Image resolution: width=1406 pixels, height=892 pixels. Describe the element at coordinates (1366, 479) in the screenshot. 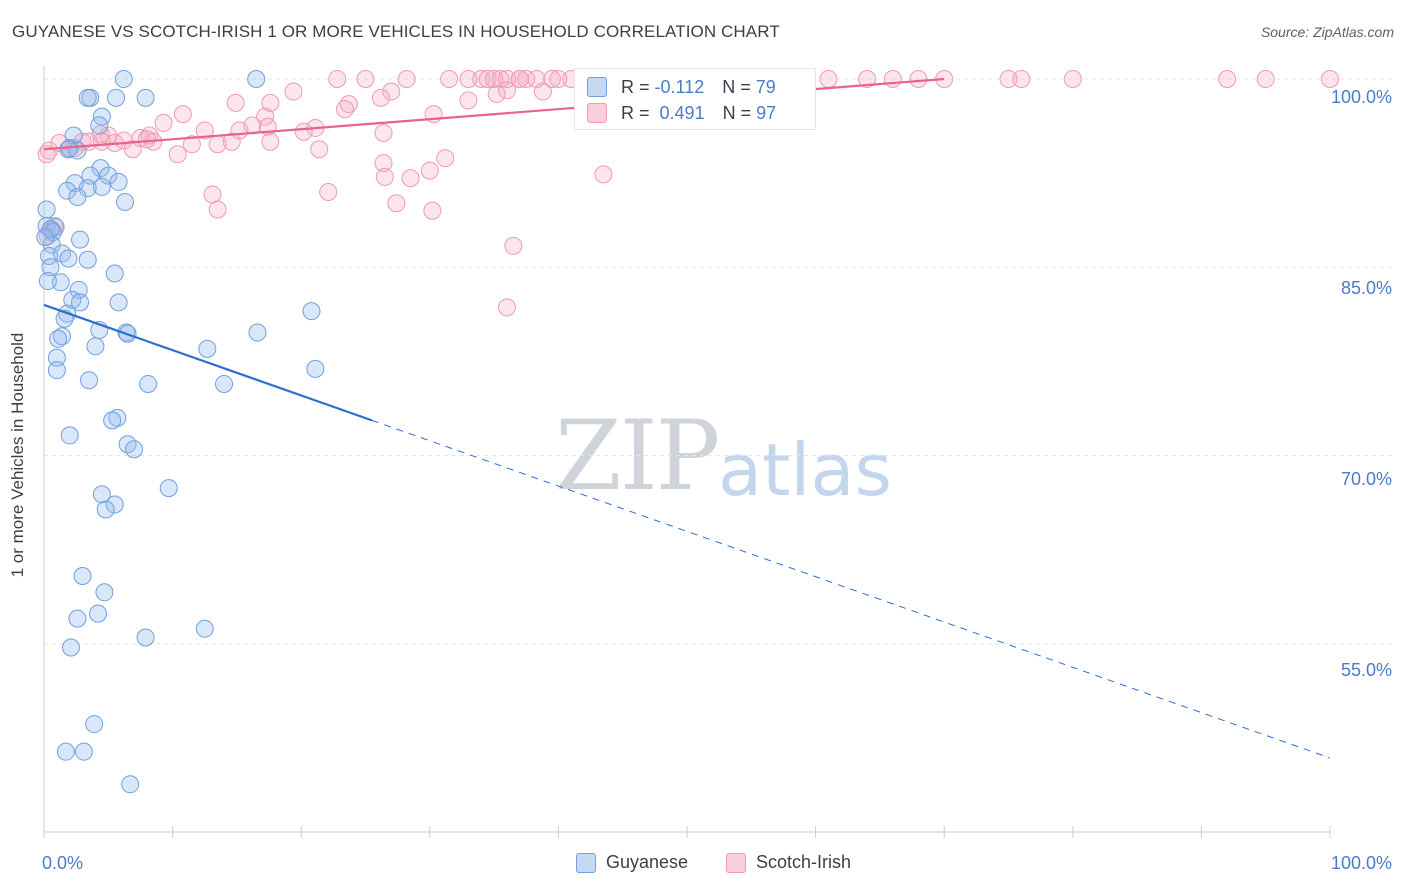

I see `y-tick-label: 70.0%` at that location.